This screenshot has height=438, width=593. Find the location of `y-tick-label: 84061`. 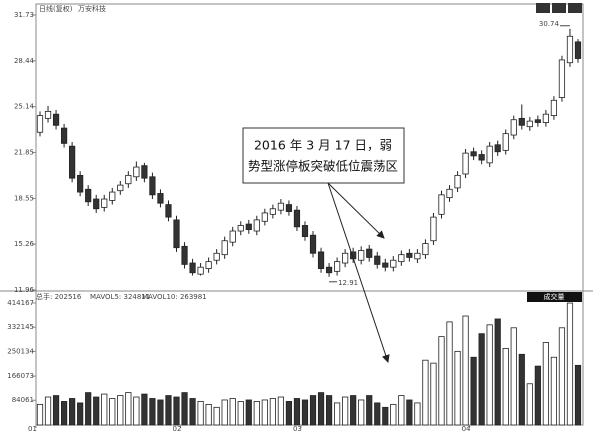

y-tick-label: 84061 is located at coordinates (23, 400).